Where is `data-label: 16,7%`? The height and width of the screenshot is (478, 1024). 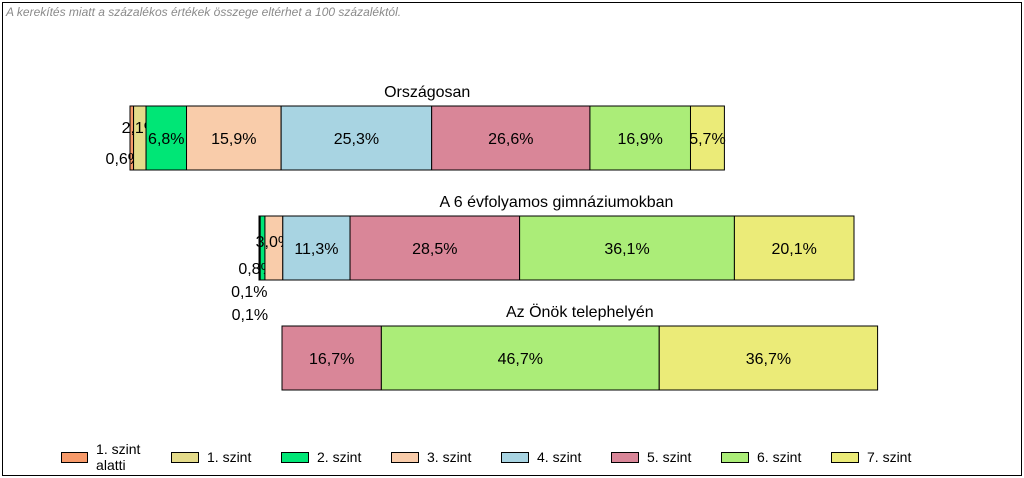 data-label: 16,7% is located at coordinates (331, 359).